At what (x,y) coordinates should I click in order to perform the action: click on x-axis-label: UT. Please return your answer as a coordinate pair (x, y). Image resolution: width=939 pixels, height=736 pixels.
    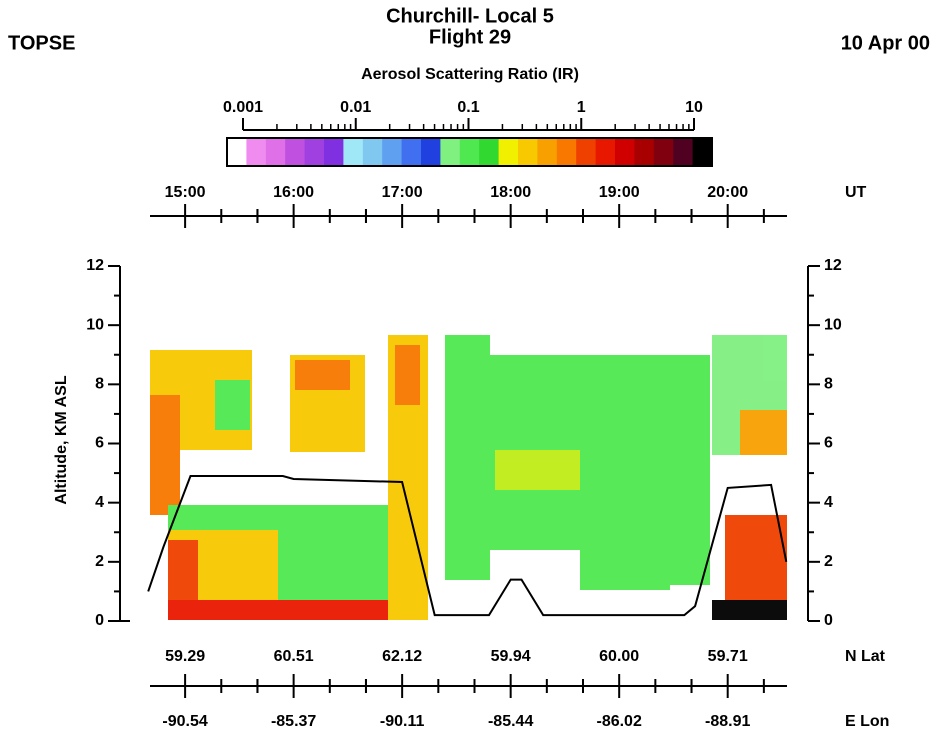
    Looking at the image, I should click on (856, 192).